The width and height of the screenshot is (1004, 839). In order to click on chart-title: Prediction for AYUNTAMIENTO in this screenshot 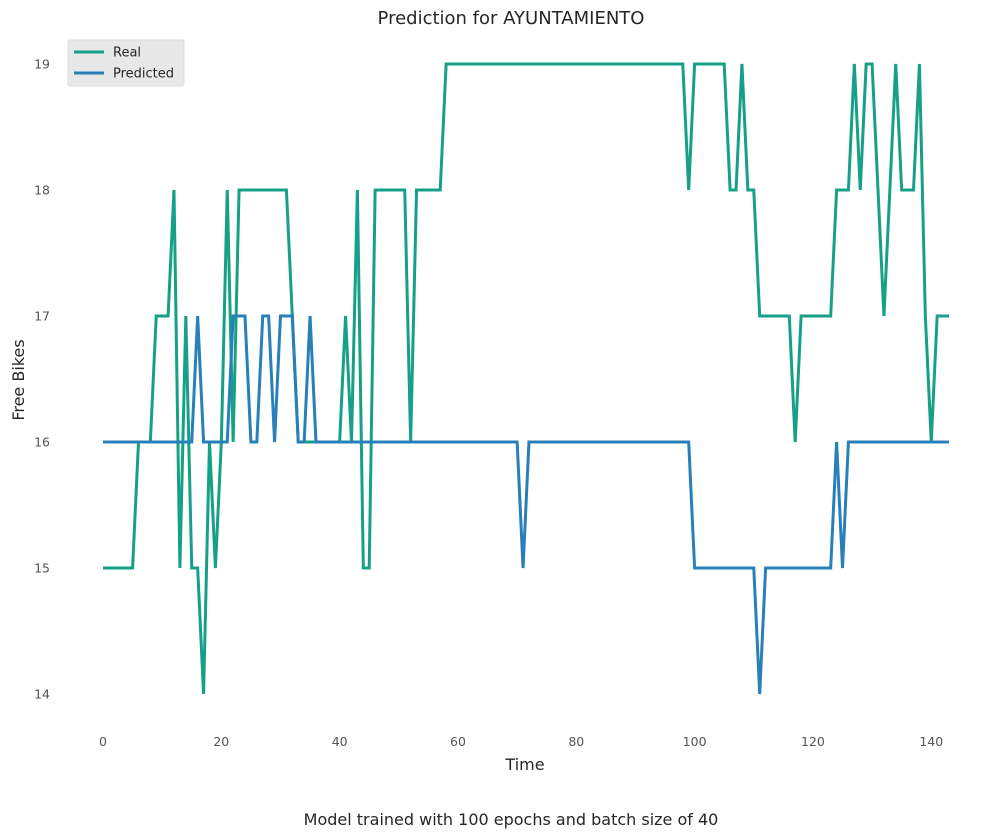, I will do `click(511, 18)`.